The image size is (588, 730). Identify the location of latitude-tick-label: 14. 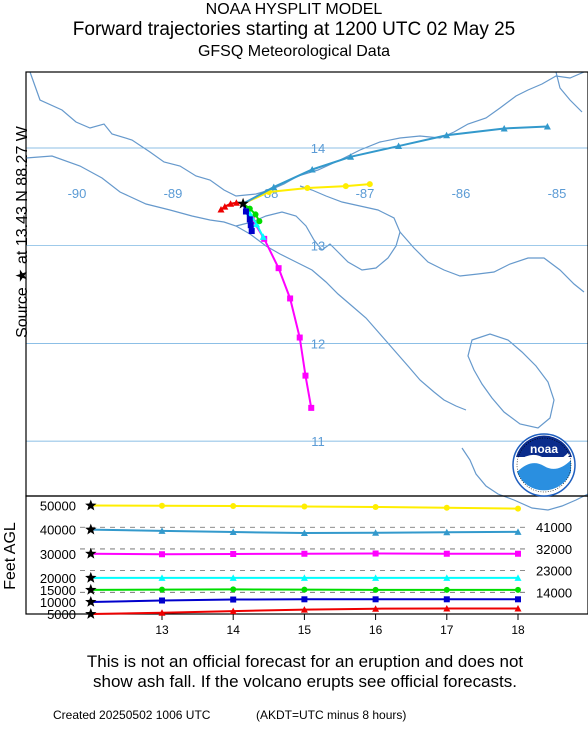
(318, 148).